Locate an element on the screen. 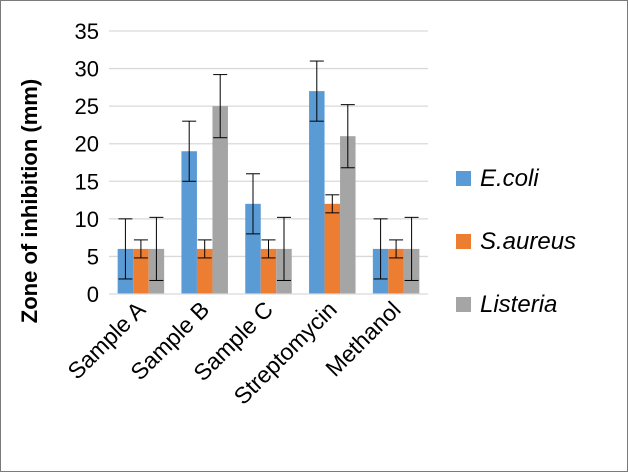 The height and width of the screenshot is (472, 628). legend-label: Listeria is located at coordinates (518, 304).